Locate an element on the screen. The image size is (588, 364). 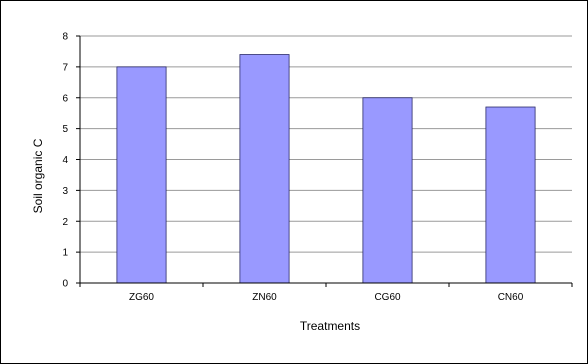
x-tick-label-ZG60: ZG60 is located at coordinates (141, 297).